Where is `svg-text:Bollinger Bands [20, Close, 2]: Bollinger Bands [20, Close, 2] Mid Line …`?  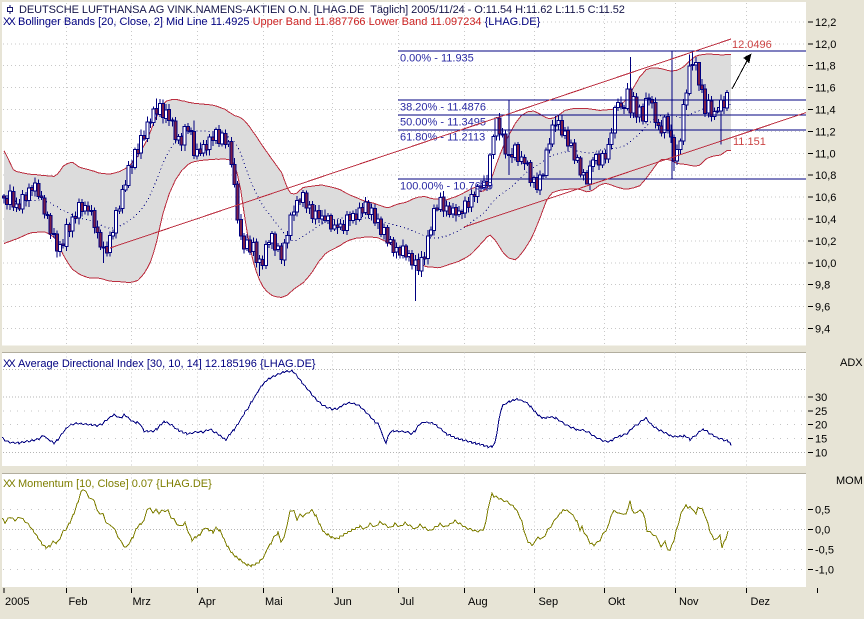 svg-text:Bollinger Bands [20, Close, 2]: Bollinger Bands [20, Close, 2] Mid Line … is located at coordinates (279, 22).